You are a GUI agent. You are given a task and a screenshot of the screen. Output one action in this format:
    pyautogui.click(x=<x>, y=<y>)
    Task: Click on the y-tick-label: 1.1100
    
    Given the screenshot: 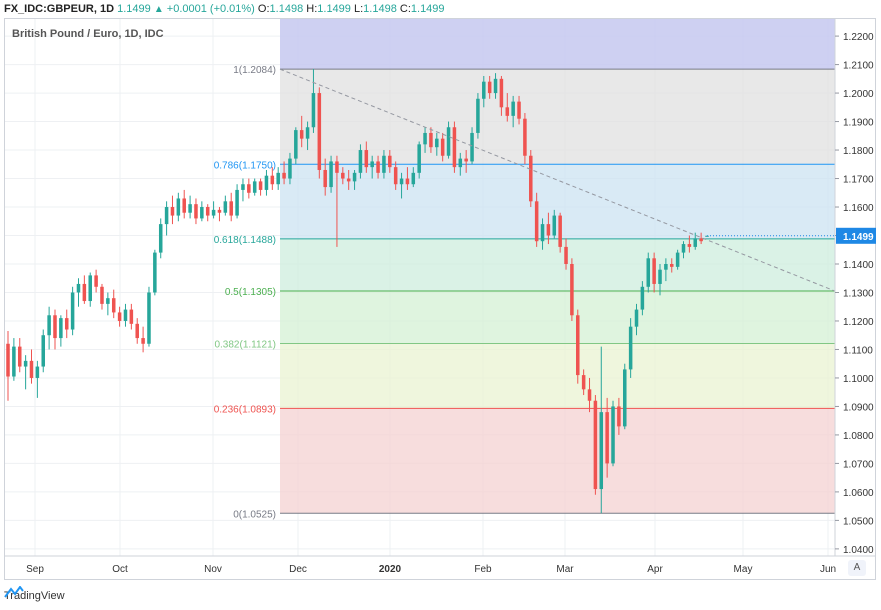 What is the action you would take?
    pyautogui.click(x=858, y=350)
    